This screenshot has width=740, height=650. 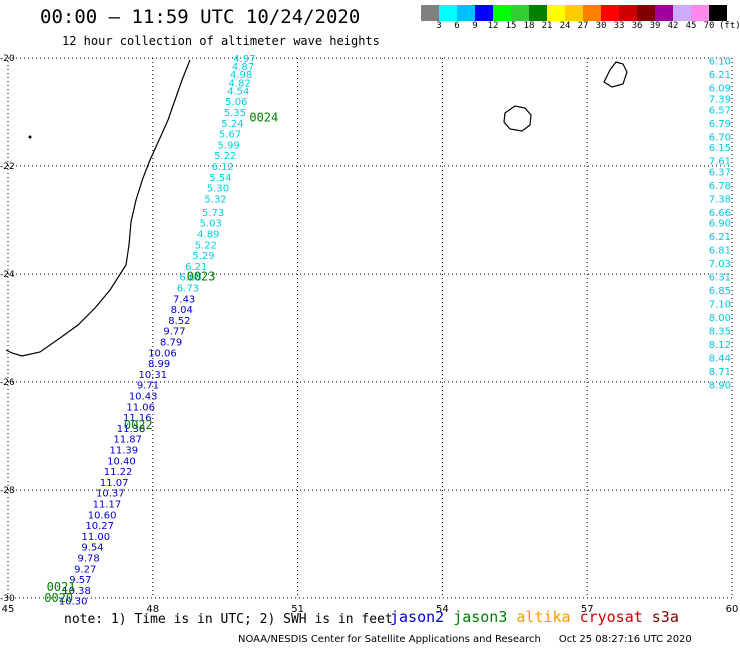 What do you see at coordinates (720, 199) in the screenshot?
I see `wave-height-label: 7.38` at bounding box center [720, 199].